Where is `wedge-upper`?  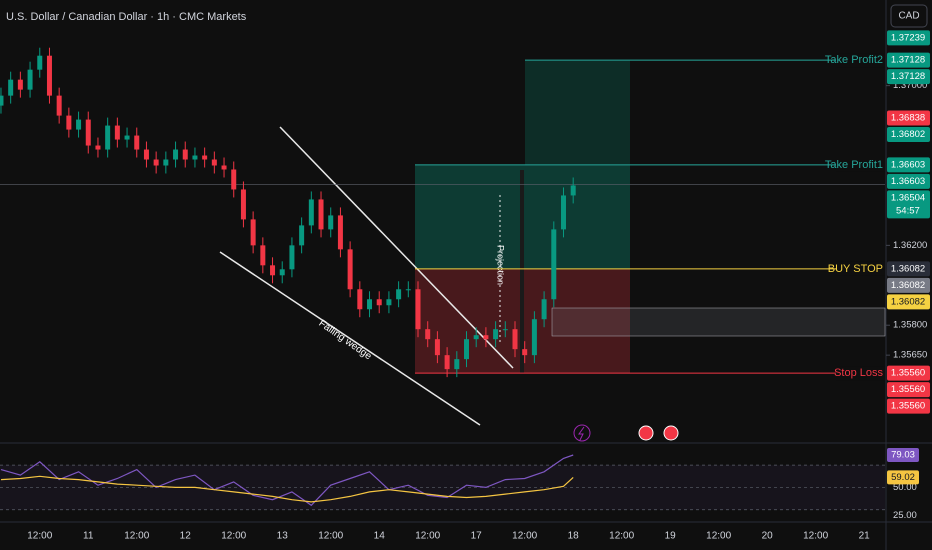 wedge-upper is located at coordinates (396, 247).